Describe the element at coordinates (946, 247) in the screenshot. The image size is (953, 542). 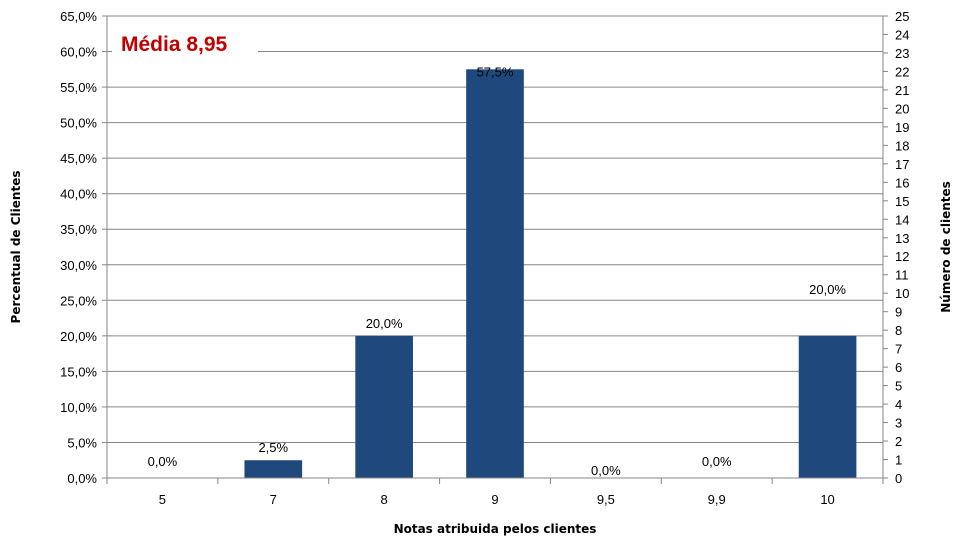
I see `y2-axis-title: Número de clientes` at that location.